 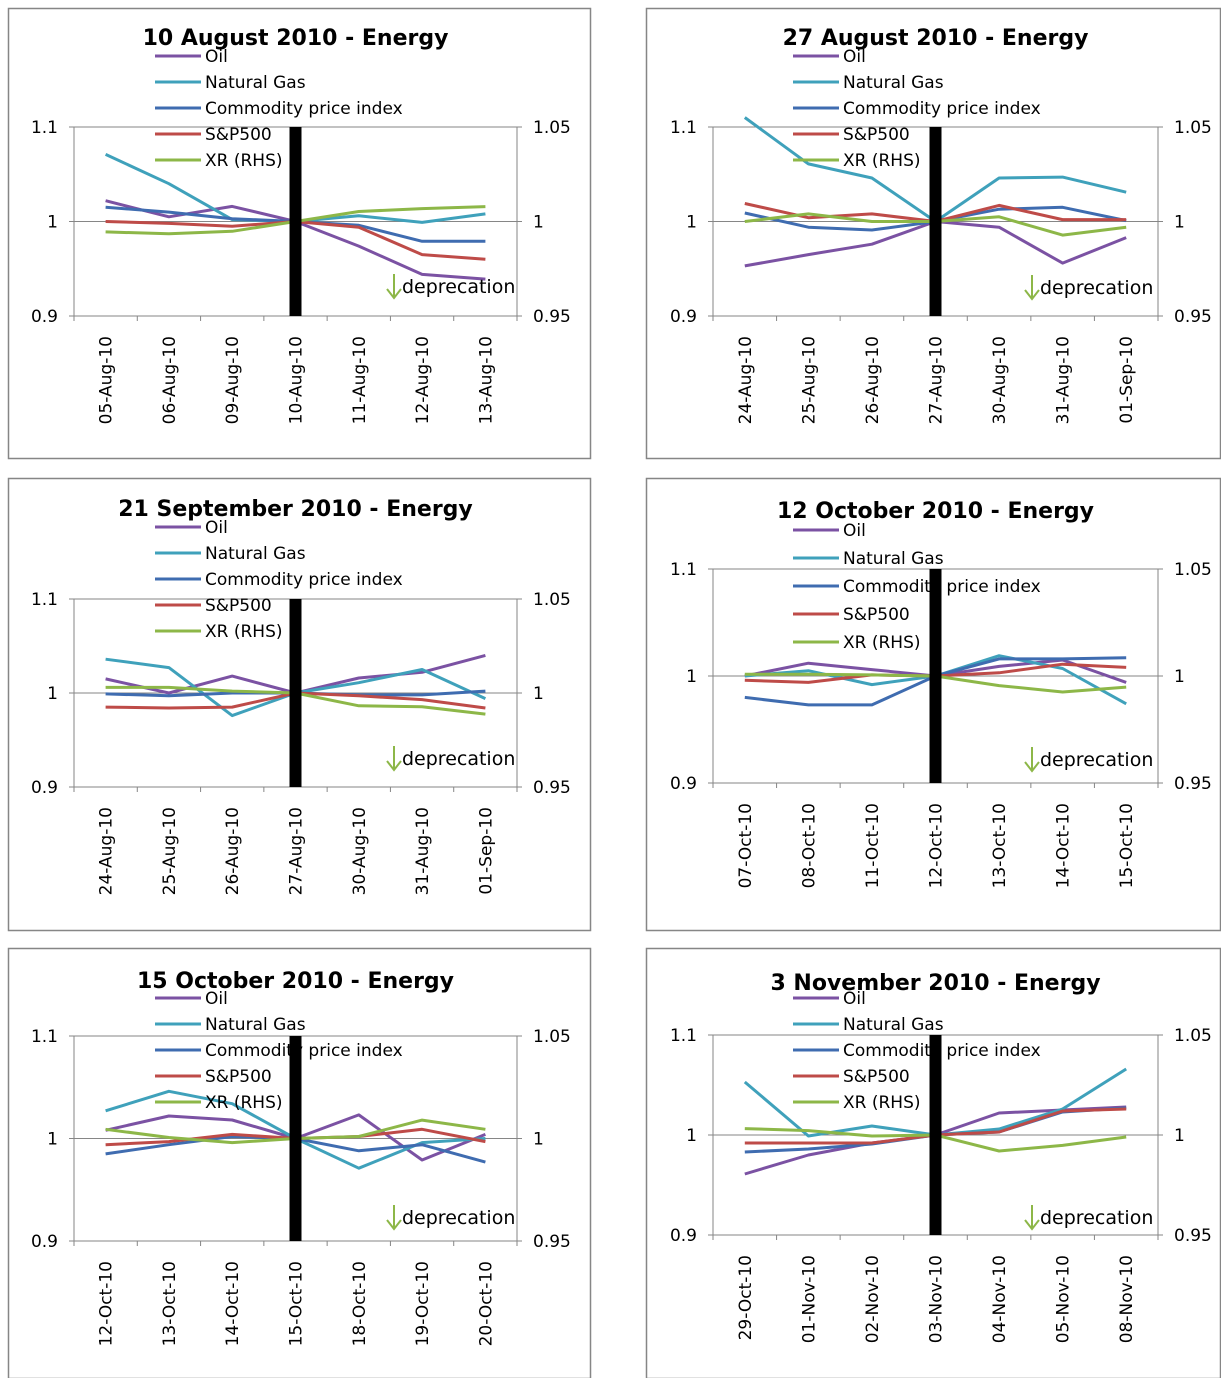 What do you see at coordinates (170, 380) in the screenshot?
I see `x-tick-label: 06-Aug-10` at bounding box center [170, 380].